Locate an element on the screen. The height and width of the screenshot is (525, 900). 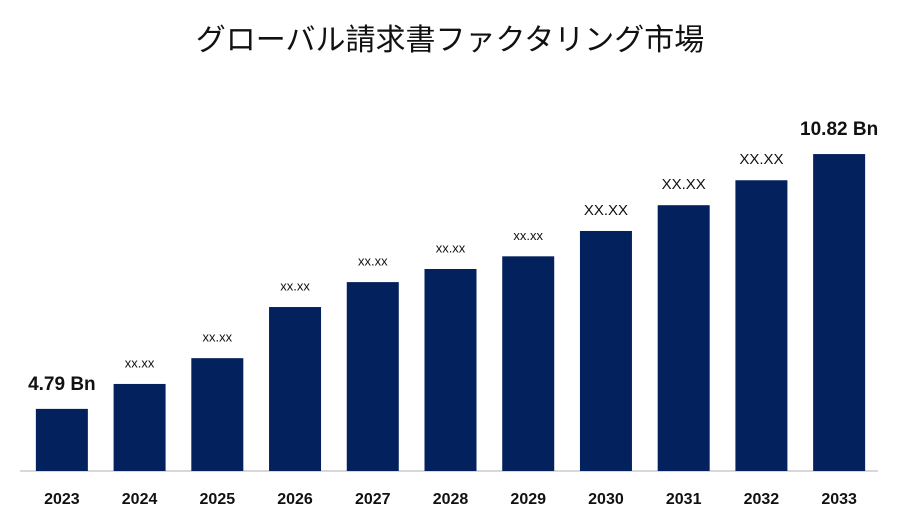
x-tick-label: 2024 is located at coordinates (140, 499).